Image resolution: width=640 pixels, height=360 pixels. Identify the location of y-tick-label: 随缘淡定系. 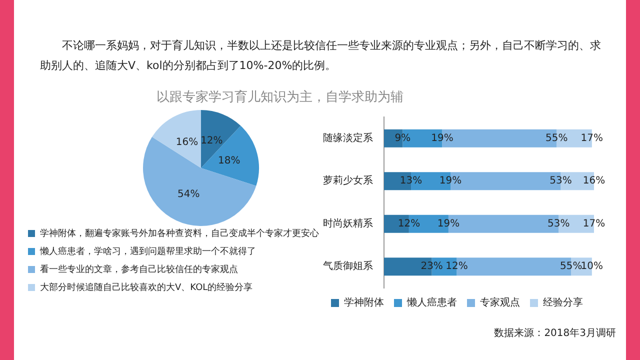
(348, 138).